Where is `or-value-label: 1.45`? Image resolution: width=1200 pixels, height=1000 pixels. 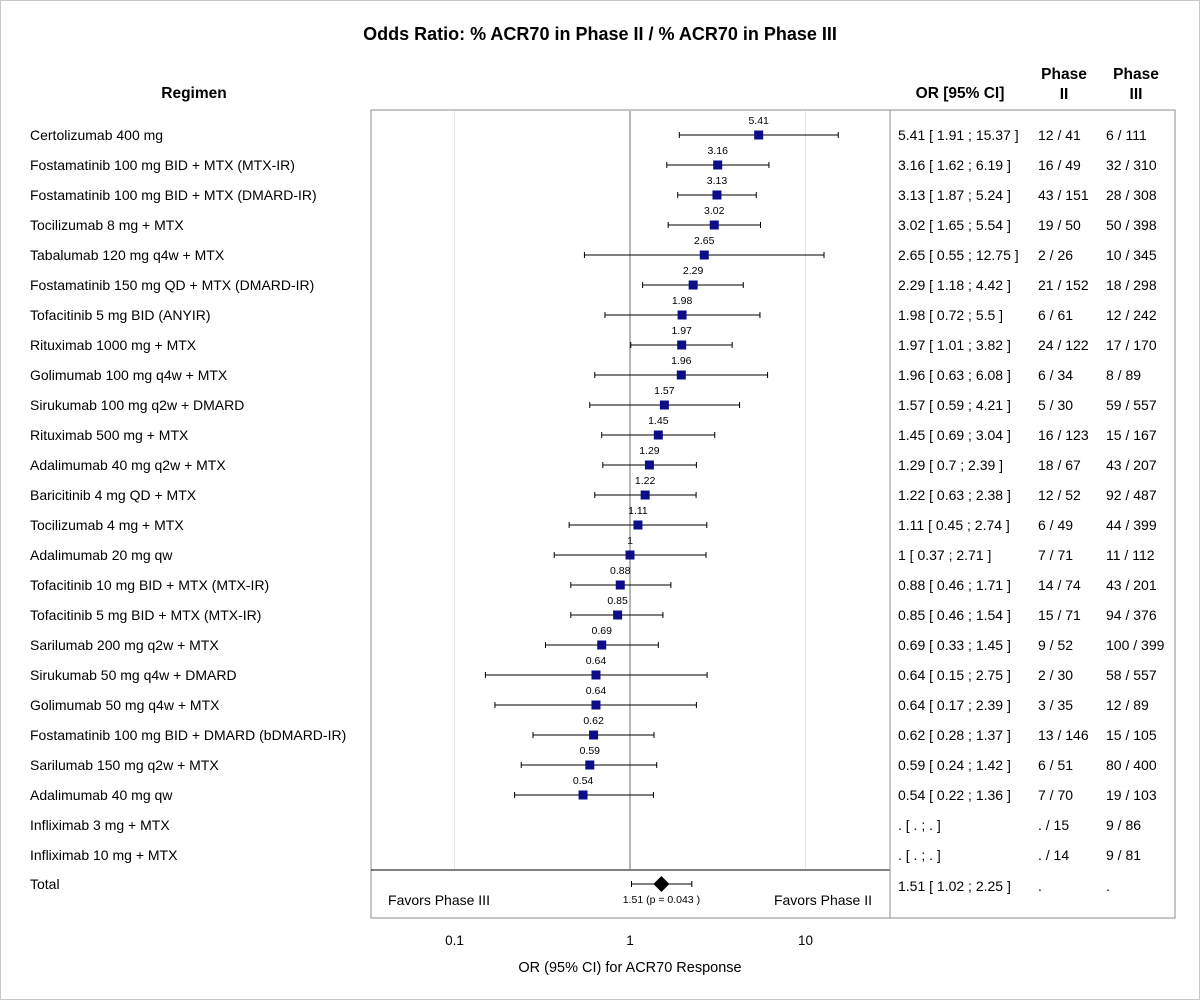 or-value-label: 1.45 is located at coordinates (658, 421).